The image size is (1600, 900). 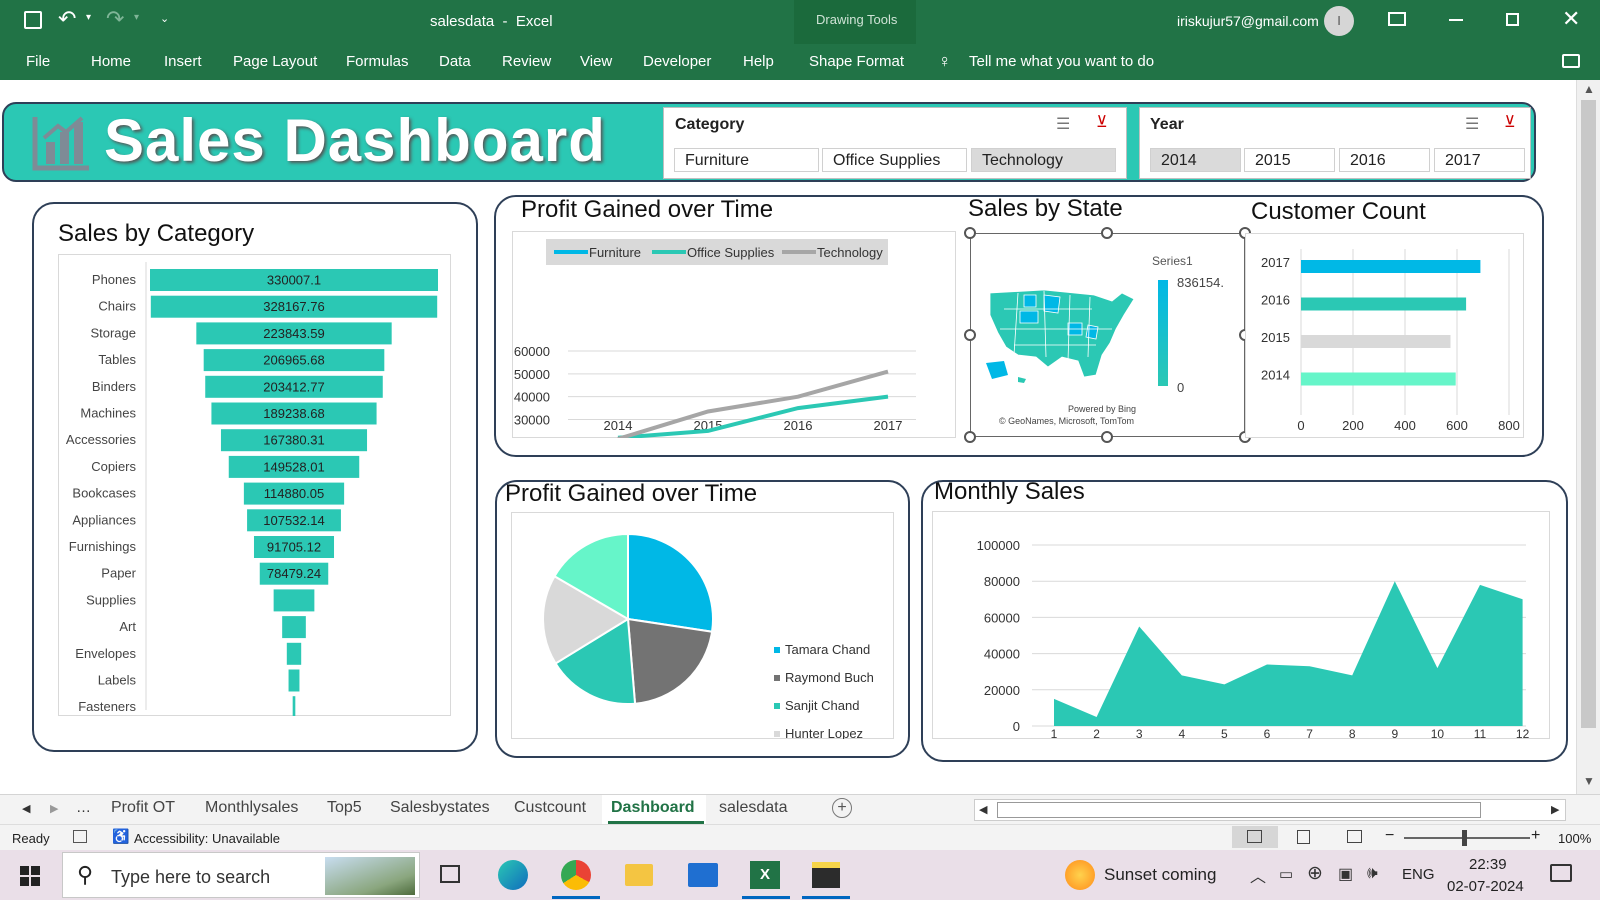 I want to click on sheet-tab-dashboard: Dashboard, so click(x=653, y=807).